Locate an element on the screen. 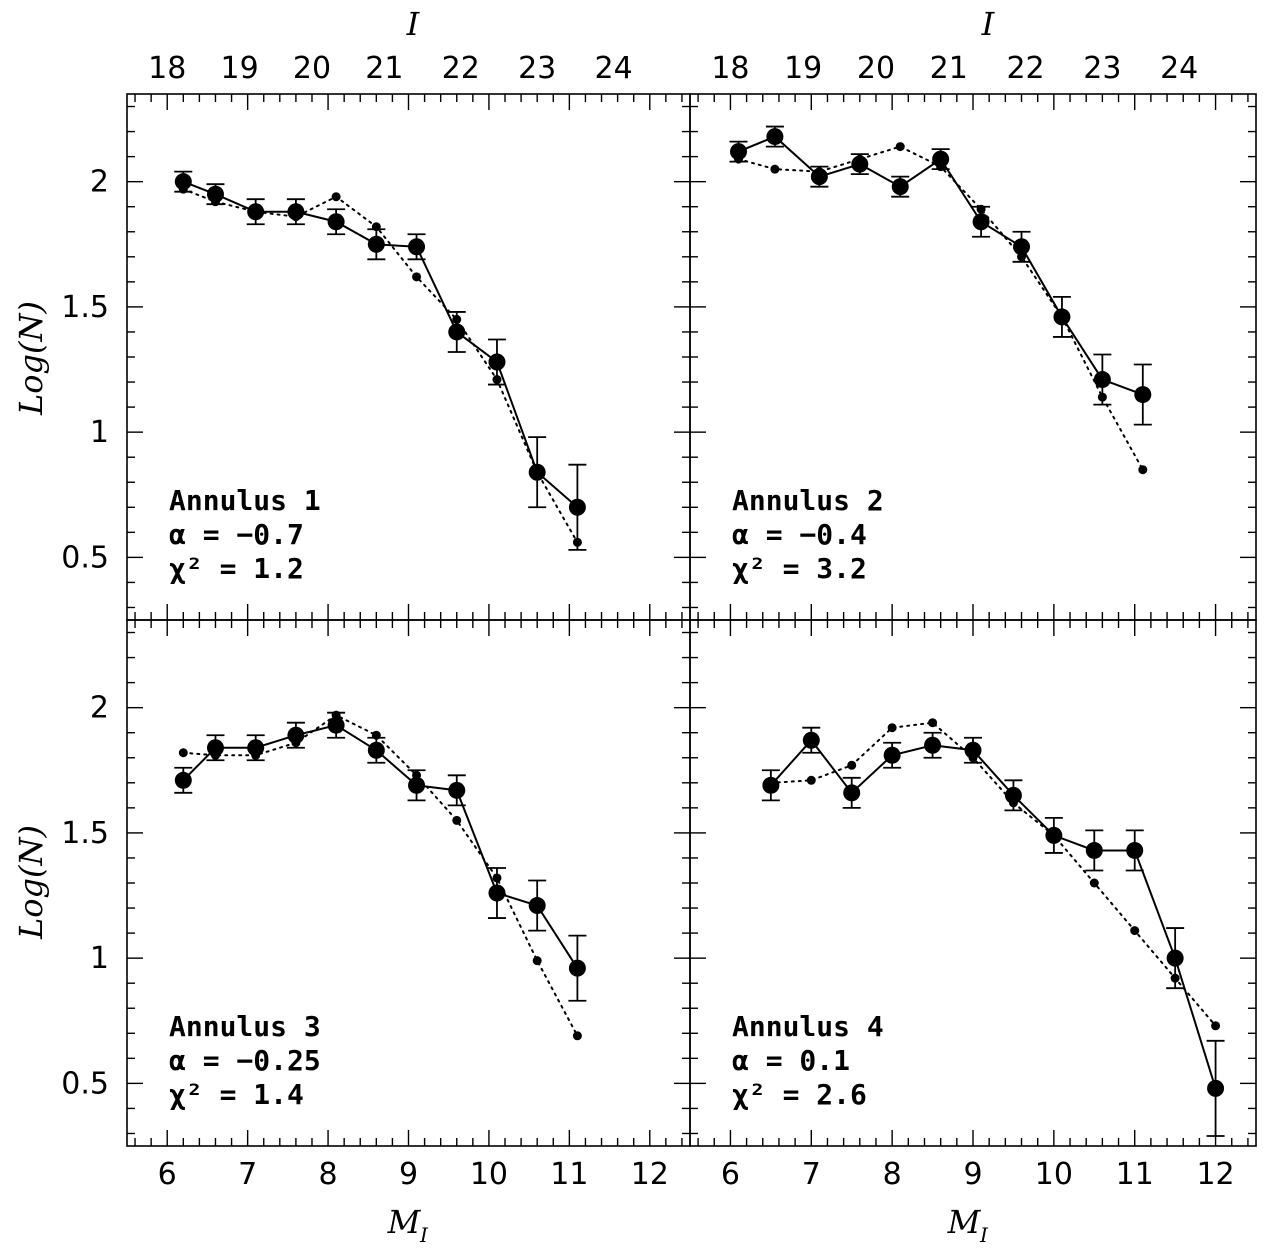 Image resolution: width=1267 pixels, height=1253 pixels. annotation-line: χ² = 1.2 is located at coordinates (236, 568).